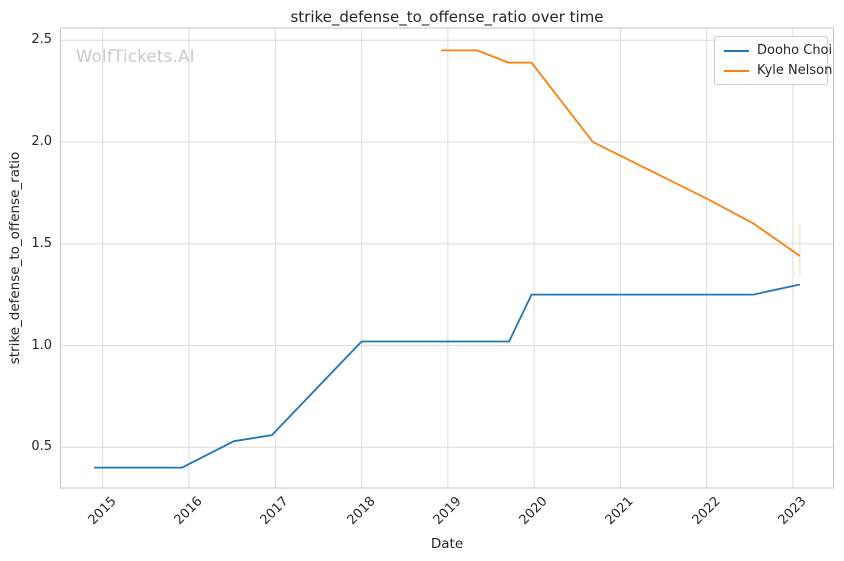 Image resolution: width=844 pixels, height=561 pixels. Describe the element at coordinates (447, 544) in the screenshot. I see `x-axis-label: Date` at that location.